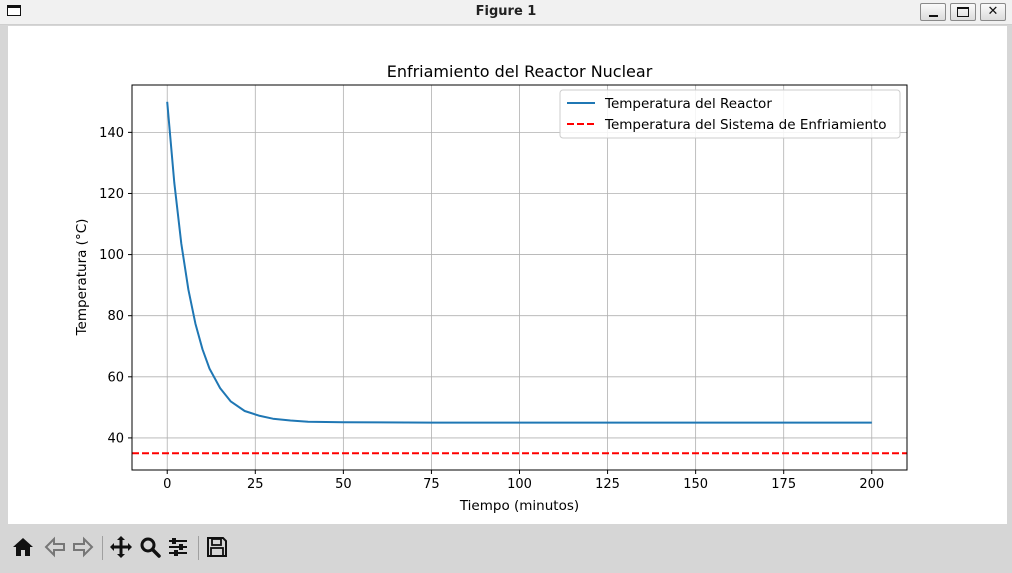 This screenshot has width=1012, height=573. I want to click on y-tick-label: 60, so click(115, 377).